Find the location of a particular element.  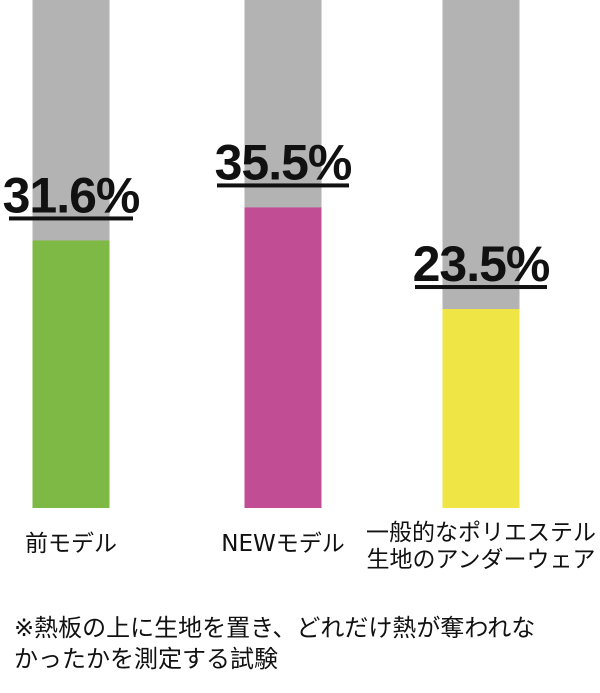

category-label-1: 前モデル is located at coordinates (71, 544).